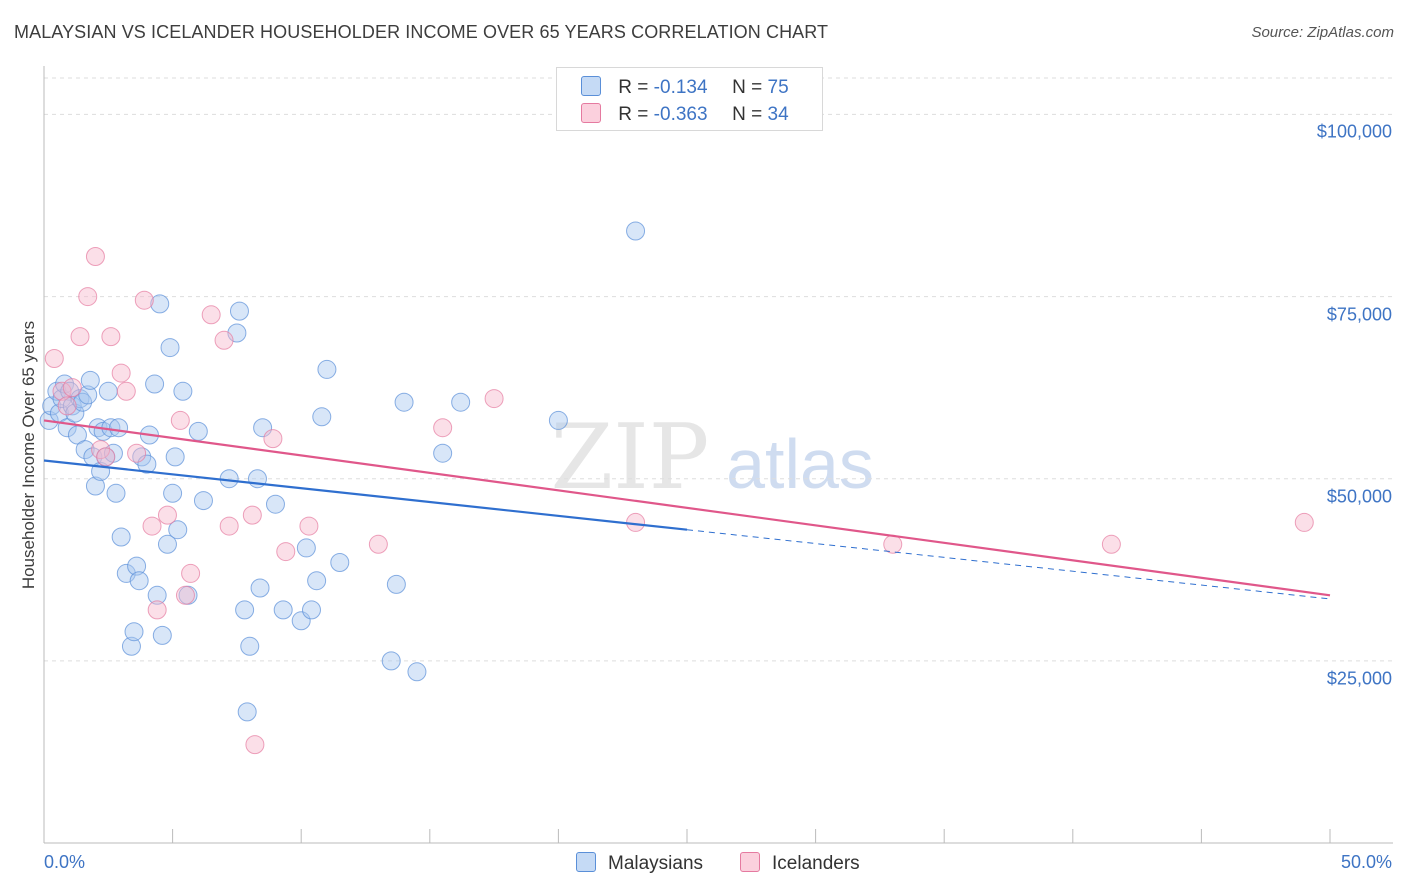  Describe the element at coordinates (685, 114) in the screenshot. I see `stats-row-icelanders: R = -0.363 N = 34` at that location.